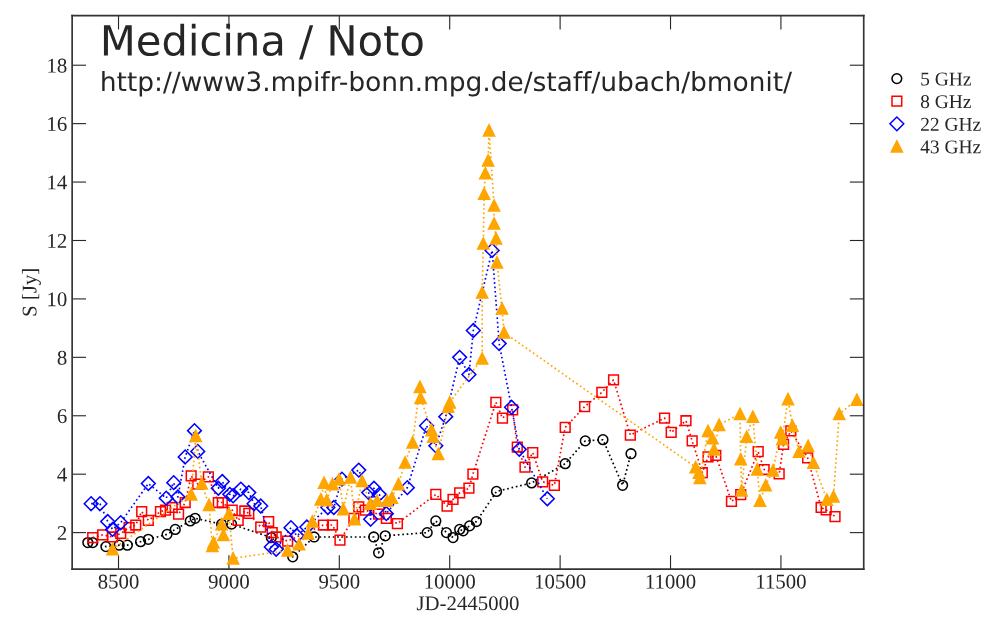  What do you see at coordinates (263, 41) in the screenshot?
I see `annotation: Medicina / Noto` at bounding box center [263, 41].